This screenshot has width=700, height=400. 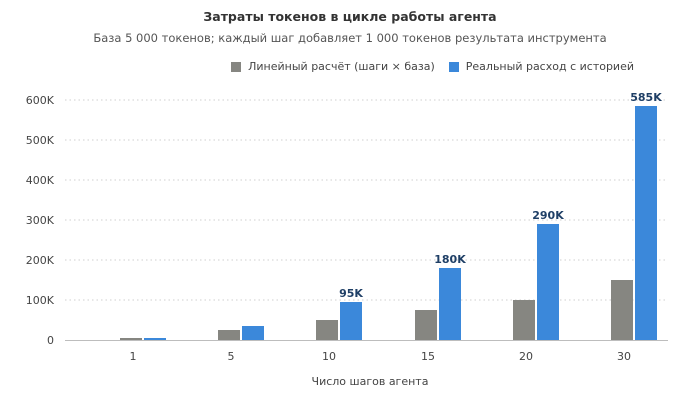 What do you see at coordinates (40, 220) in the screenshot?
I see `y-tick-label: 300K` at bounding box center [40, 220].